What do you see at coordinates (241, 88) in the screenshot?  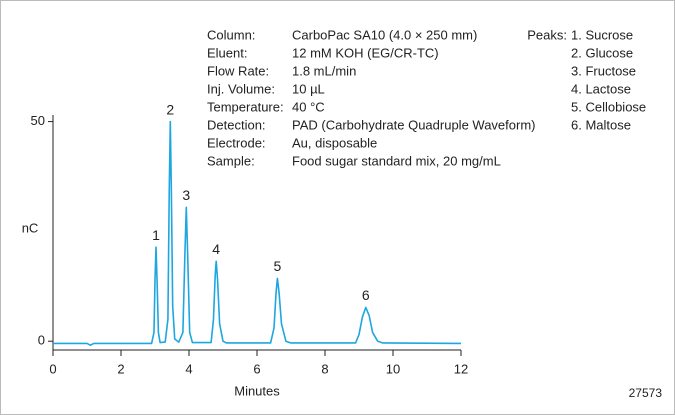 I see `condition-label: Inj. Volume:` at bounding box center [241, 88].